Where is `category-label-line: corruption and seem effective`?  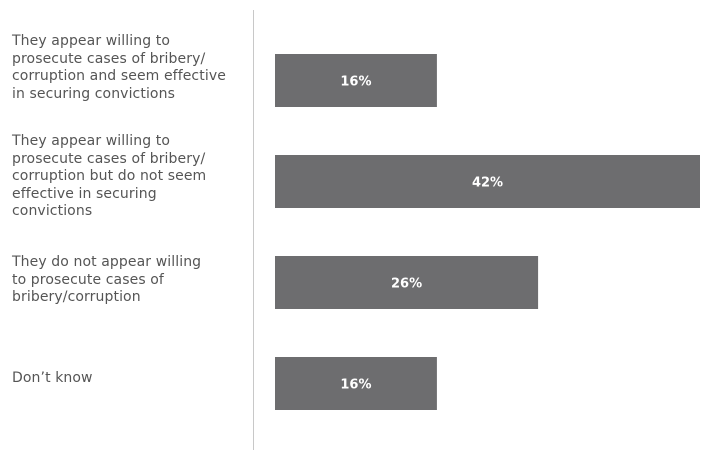
category-label-line: corruption and seem effective is located at coordinates (119, 76).